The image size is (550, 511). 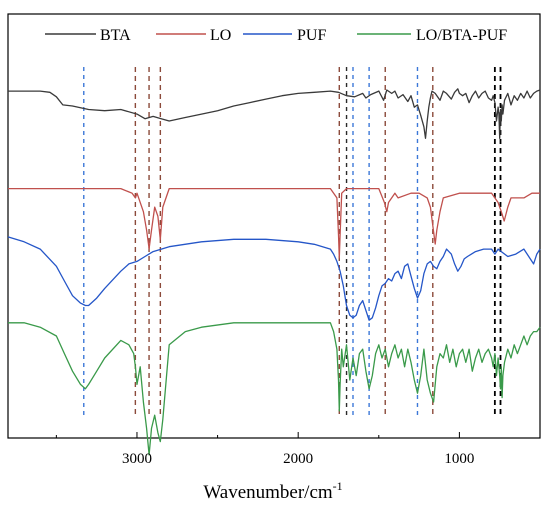 I want to click on legend-label-puf: PUF, so click(x=311, y=35).